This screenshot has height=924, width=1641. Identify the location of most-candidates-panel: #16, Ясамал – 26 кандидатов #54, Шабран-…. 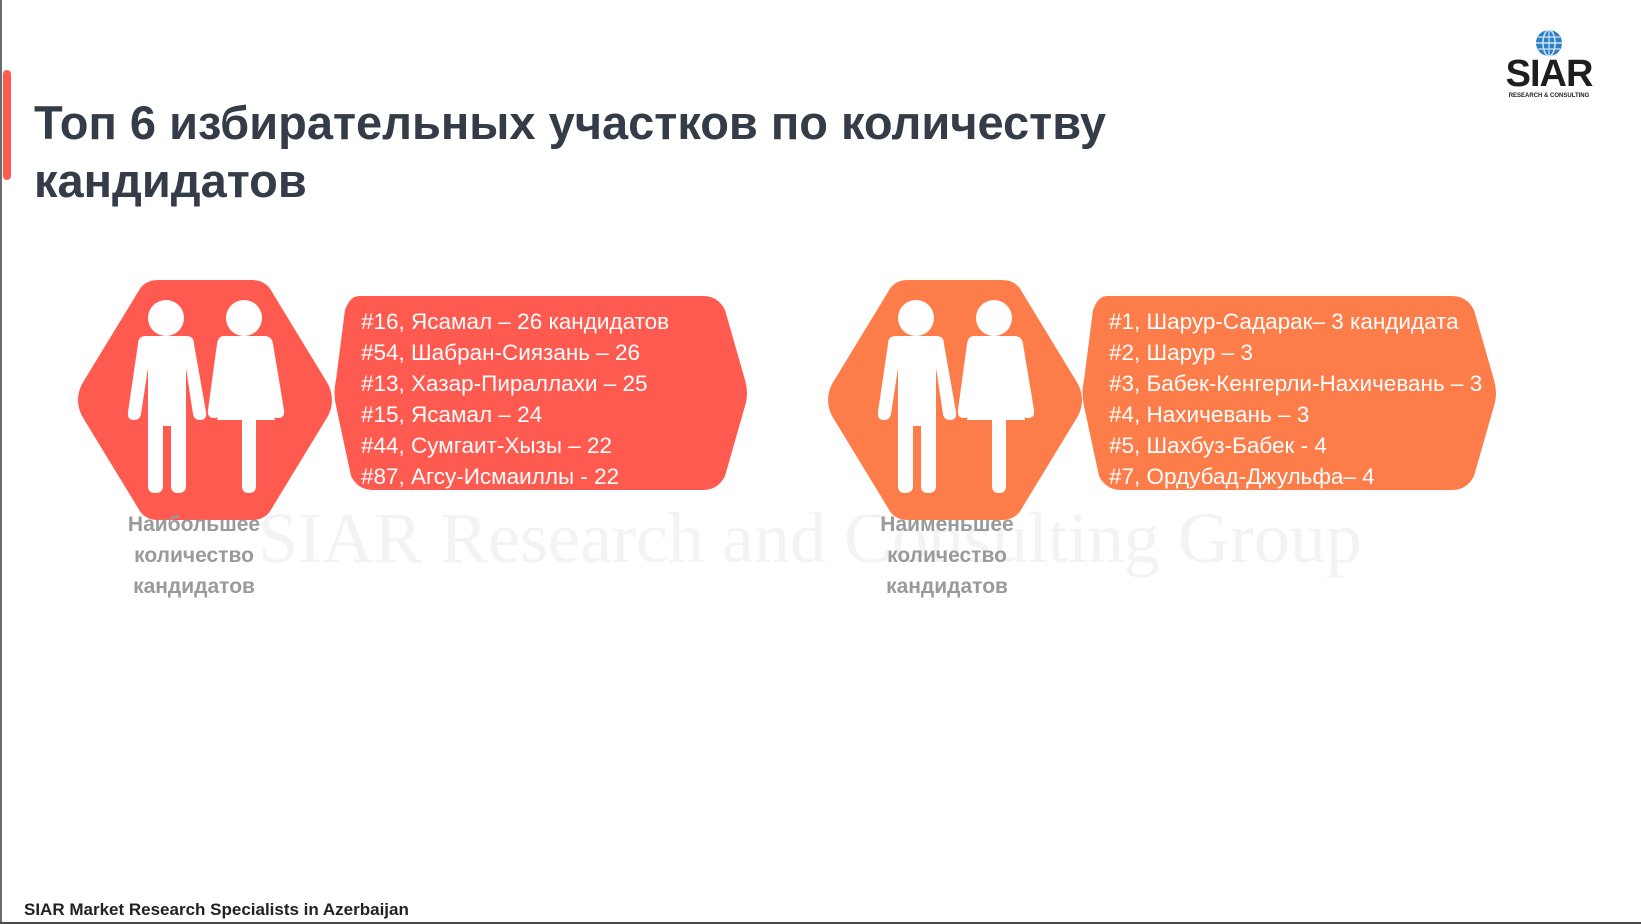
(540, 393).